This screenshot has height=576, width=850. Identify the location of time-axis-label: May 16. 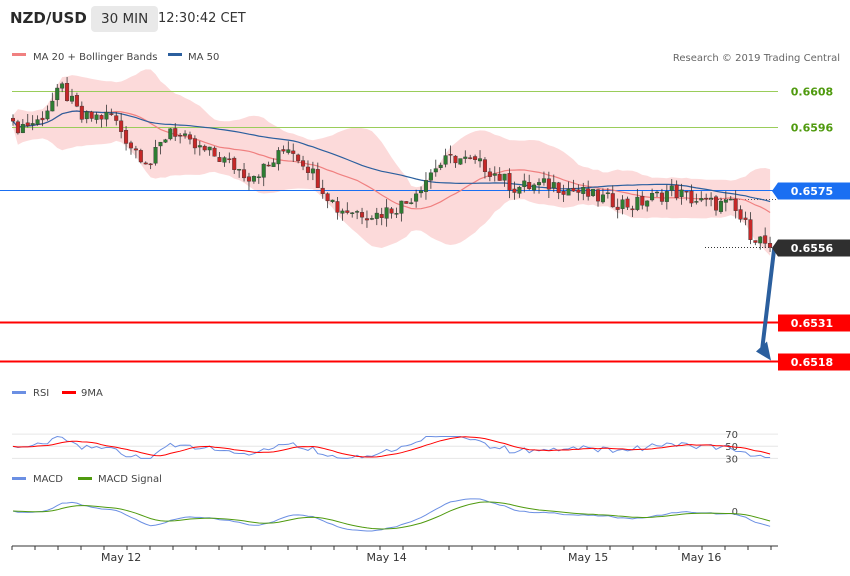
(701, 557).